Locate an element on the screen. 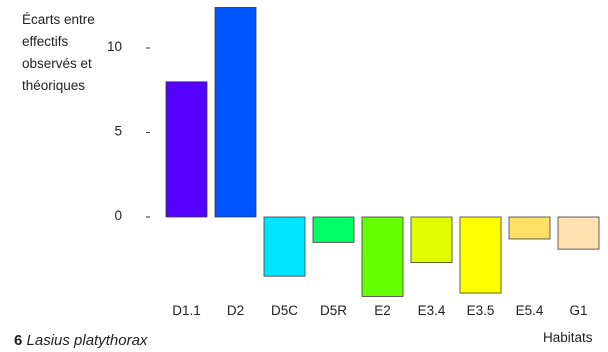 The width and height of the screenshot is (608, 352). x-tick-label: E5.4 is located at coordinates (530, 310).